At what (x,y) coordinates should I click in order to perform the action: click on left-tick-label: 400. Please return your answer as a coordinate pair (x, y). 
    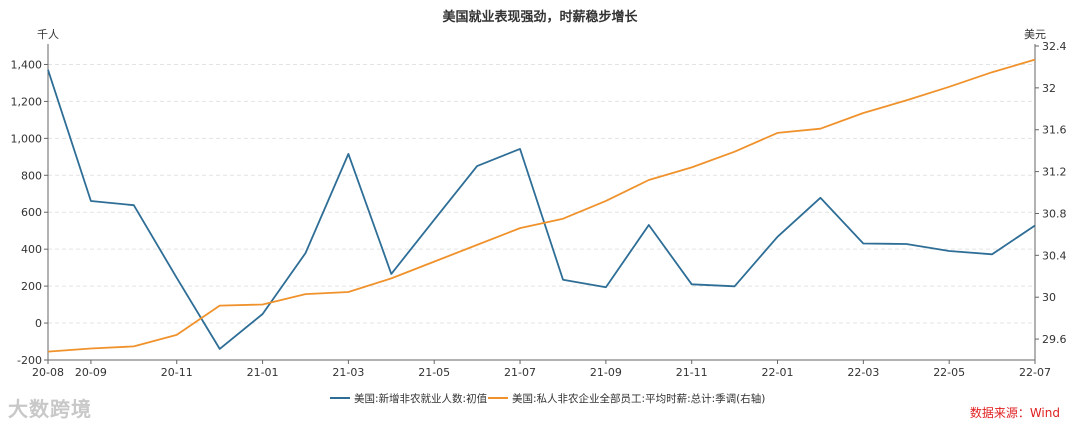
    Looking at the image, I should click on (31, 249).